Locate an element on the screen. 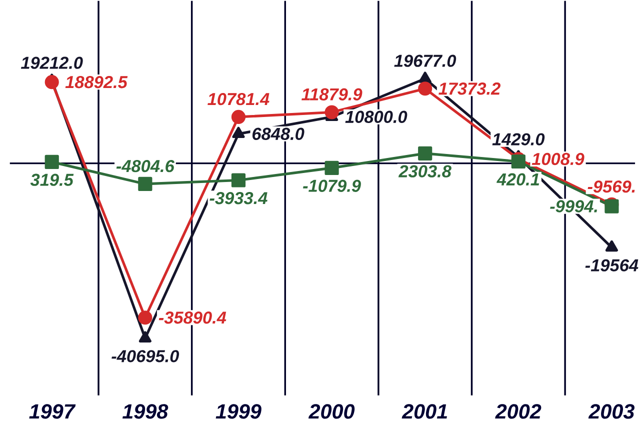 This screenshot has height=431, width=640. data-label: 17373.2 is located at coordinates (469, 88).